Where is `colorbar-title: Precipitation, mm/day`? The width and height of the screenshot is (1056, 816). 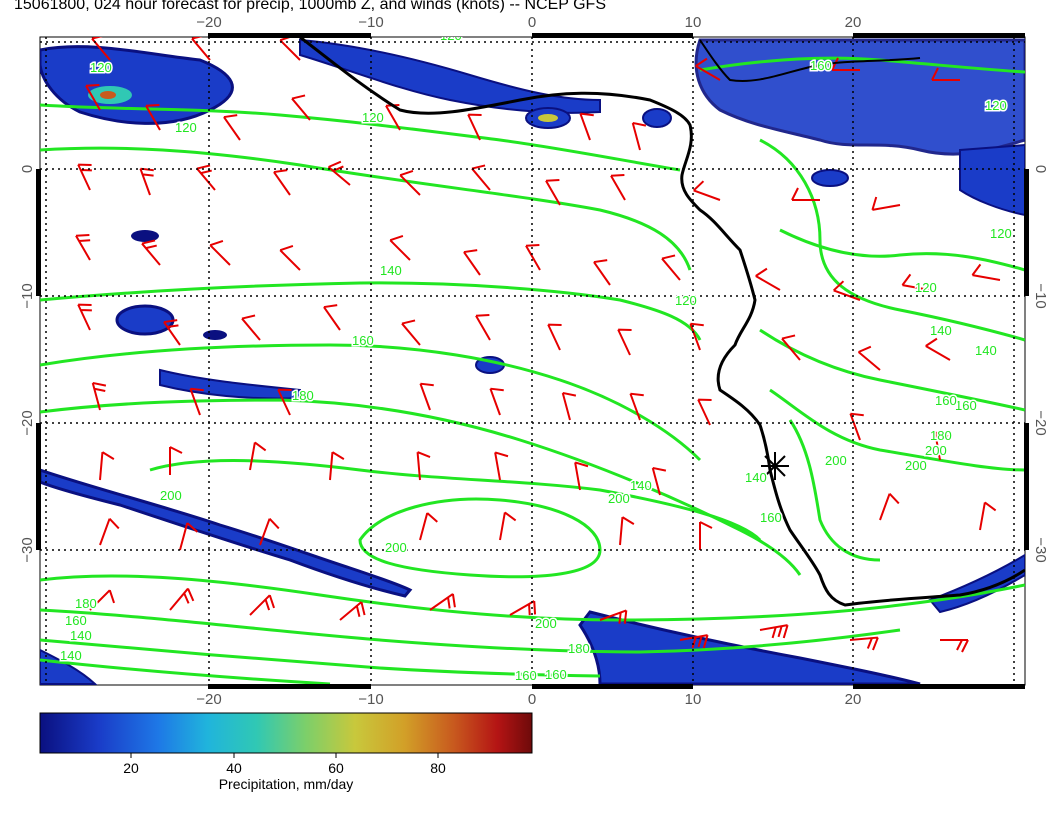
colorbar-title: Precipitation, mm/day is located at coordinates (286, 784).